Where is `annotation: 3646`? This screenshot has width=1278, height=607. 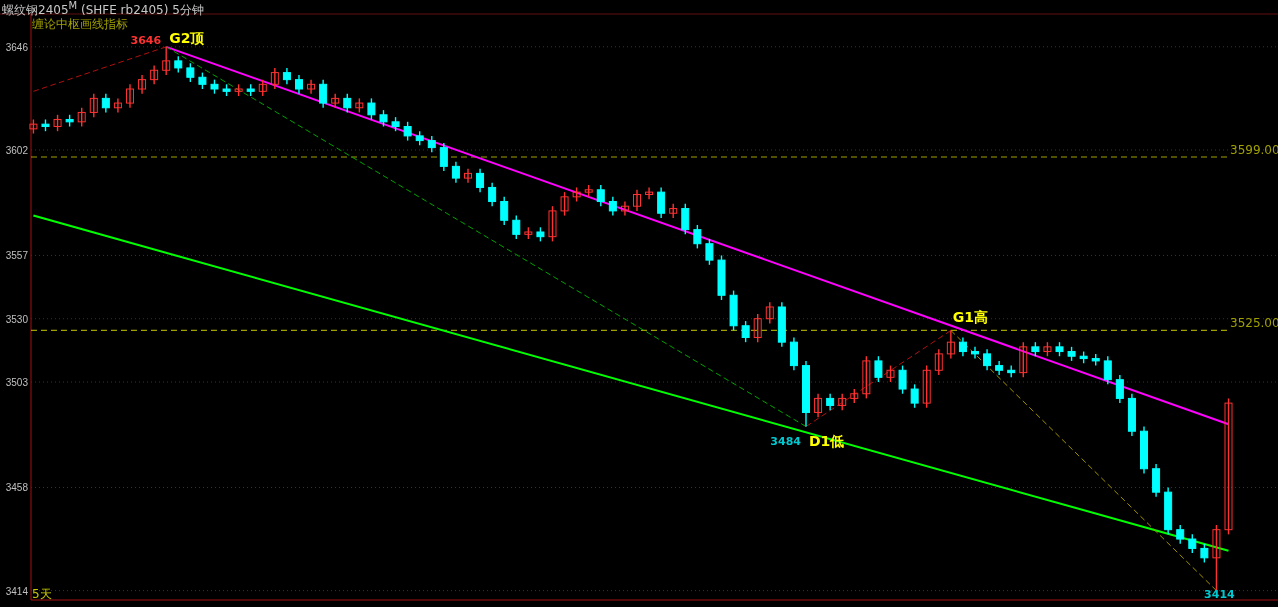
annotation: 3646 is located at coordinates (146, 40).